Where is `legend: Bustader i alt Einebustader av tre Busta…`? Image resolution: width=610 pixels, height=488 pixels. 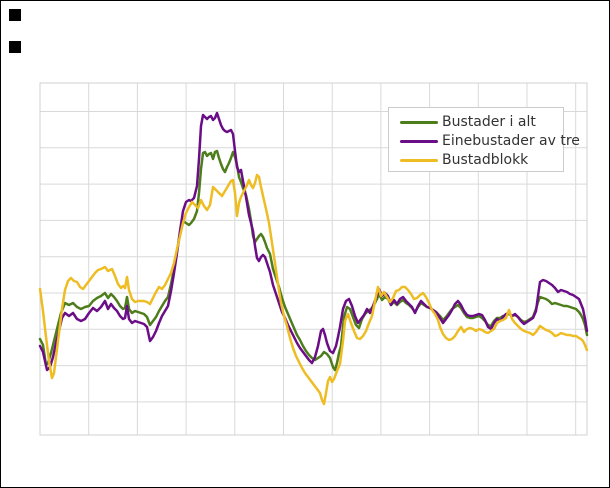 legend: Bustader i alt Einebustader av tre Busta… is located at coordinates (484, 139).